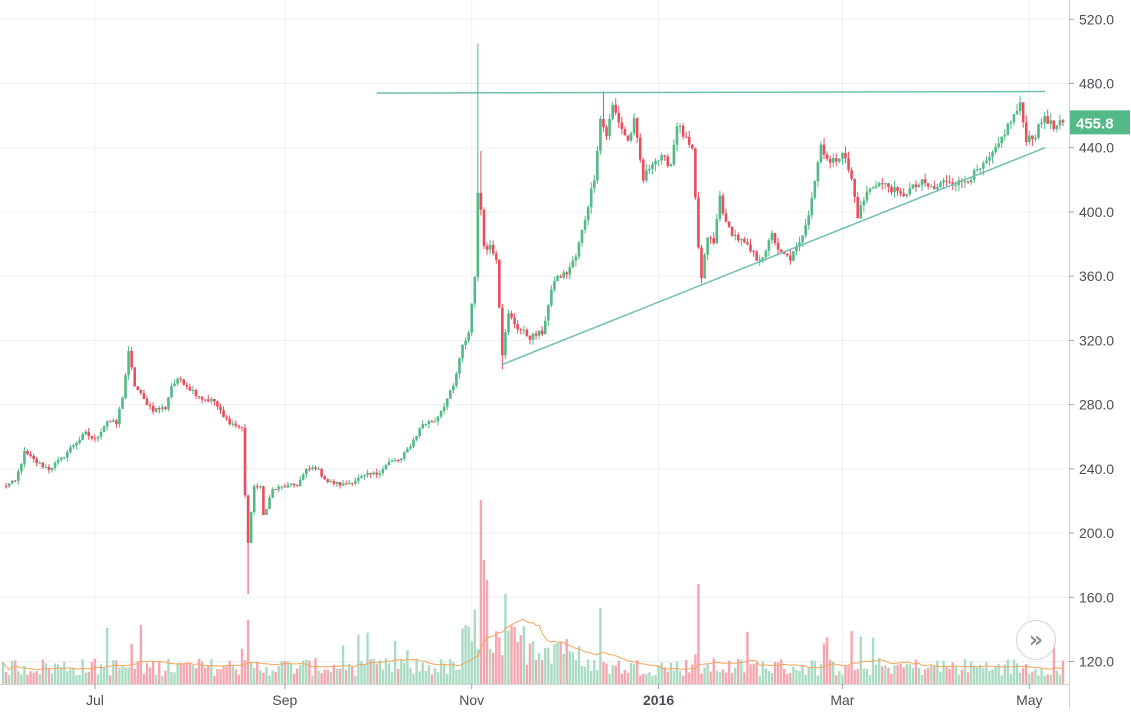  Describe the element at coordinates (534, 696) in the screenshot. I see `time-axis: Jul Sep Nov 2016 Mar May` at that location.